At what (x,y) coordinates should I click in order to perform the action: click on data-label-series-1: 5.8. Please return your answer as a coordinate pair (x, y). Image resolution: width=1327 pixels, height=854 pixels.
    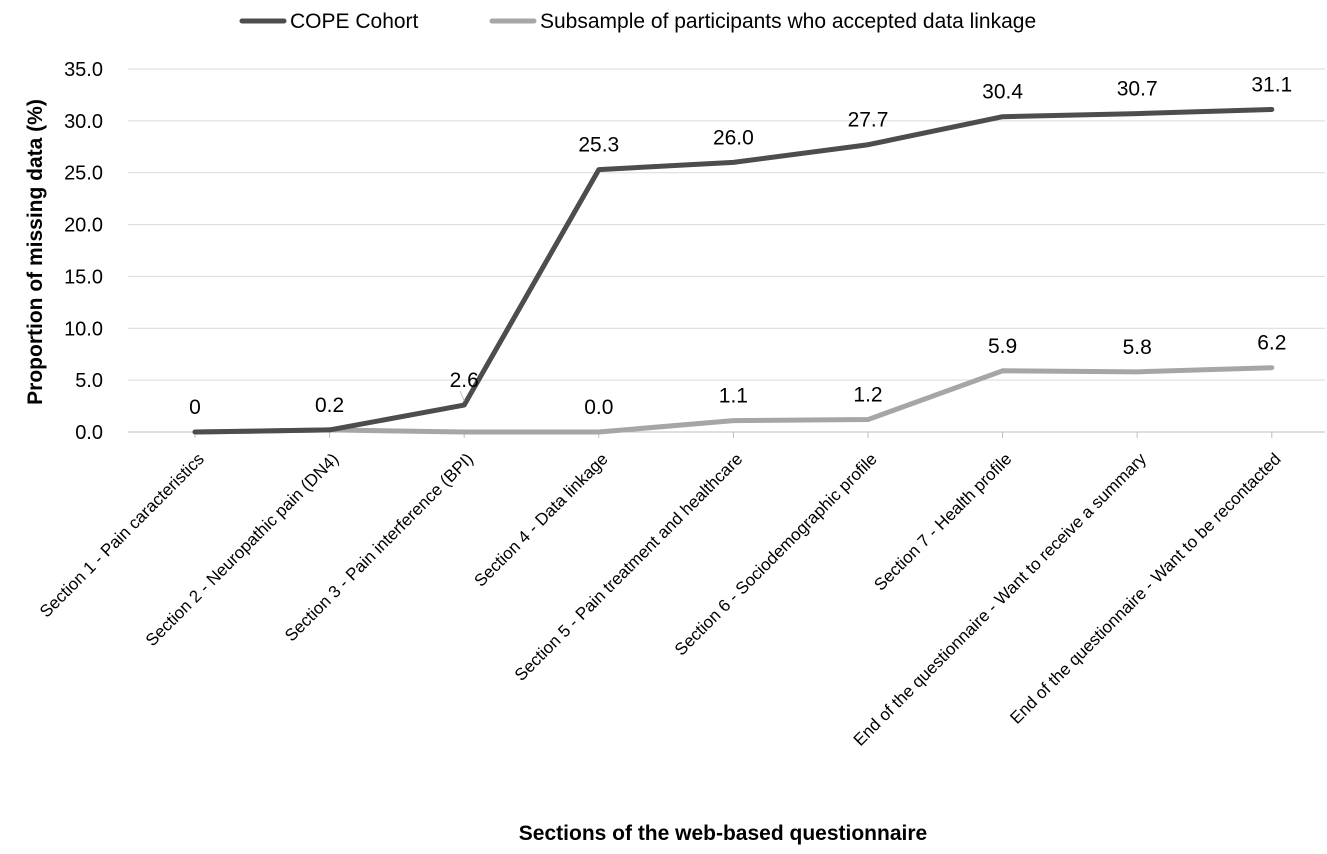
    Looking at the image, I should click on (1137, 347).